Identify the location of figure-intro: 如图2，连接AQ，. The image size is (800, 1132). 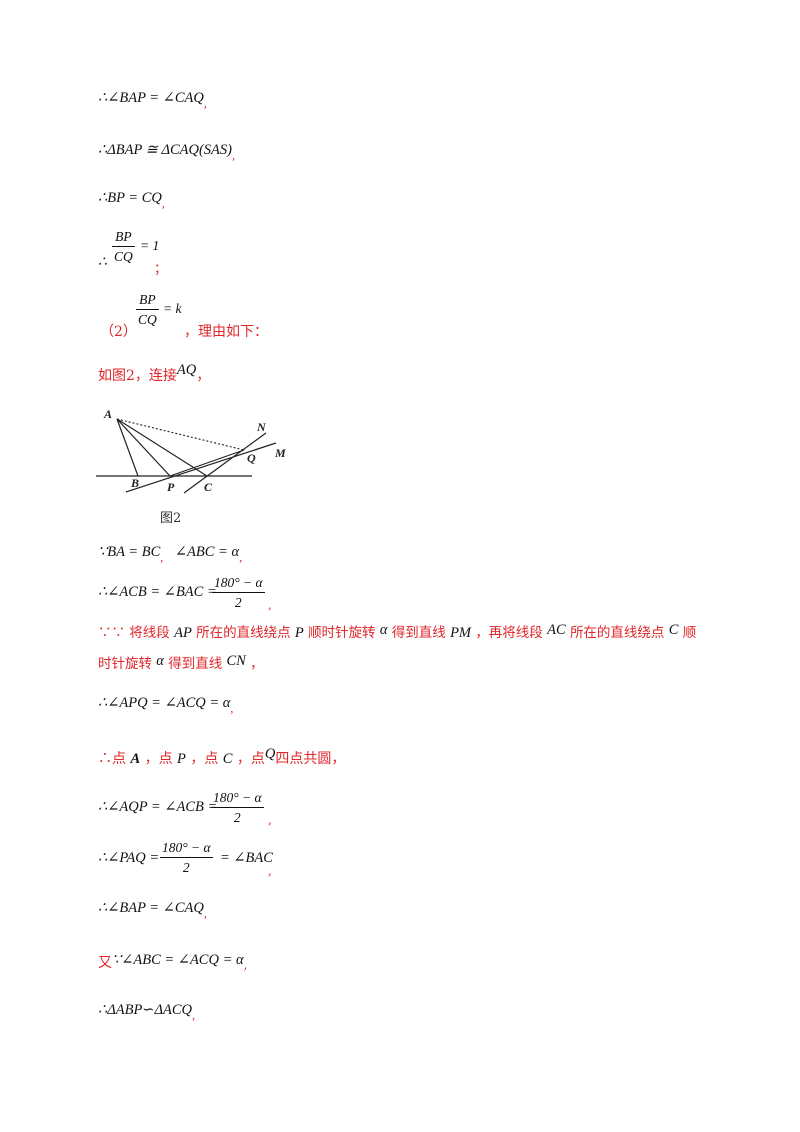
(154, 373).